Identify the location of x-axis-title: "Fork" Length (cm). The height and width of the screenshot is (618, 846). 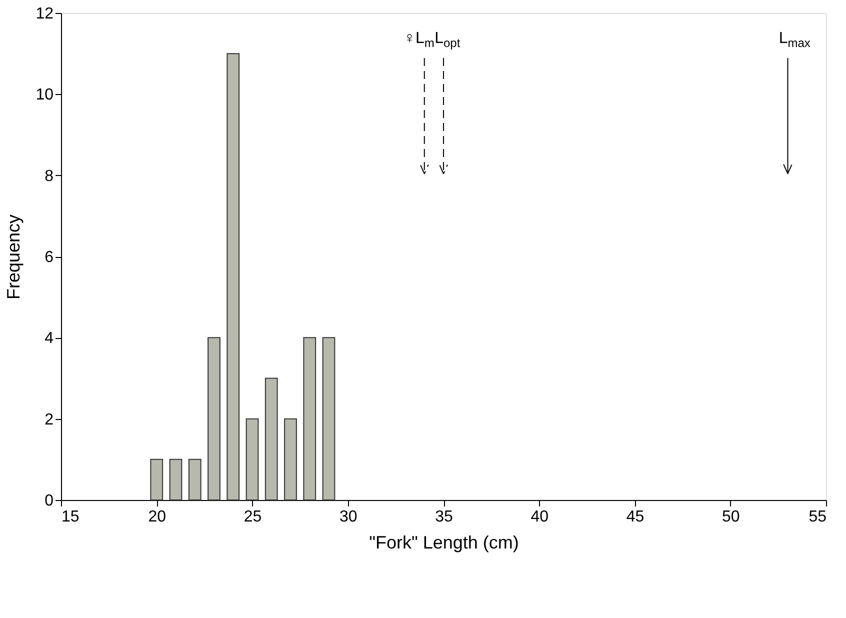
(444, 542).